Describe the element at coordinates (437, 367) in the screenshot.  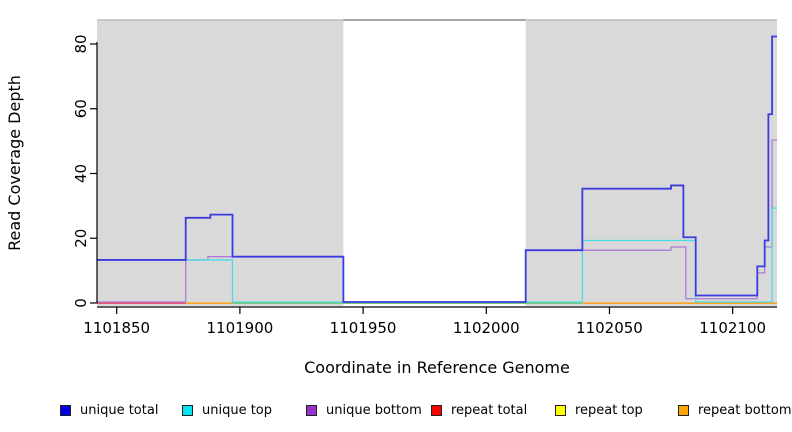
I see `x-axis-label: Coordinate in Reference Genome` at that location.